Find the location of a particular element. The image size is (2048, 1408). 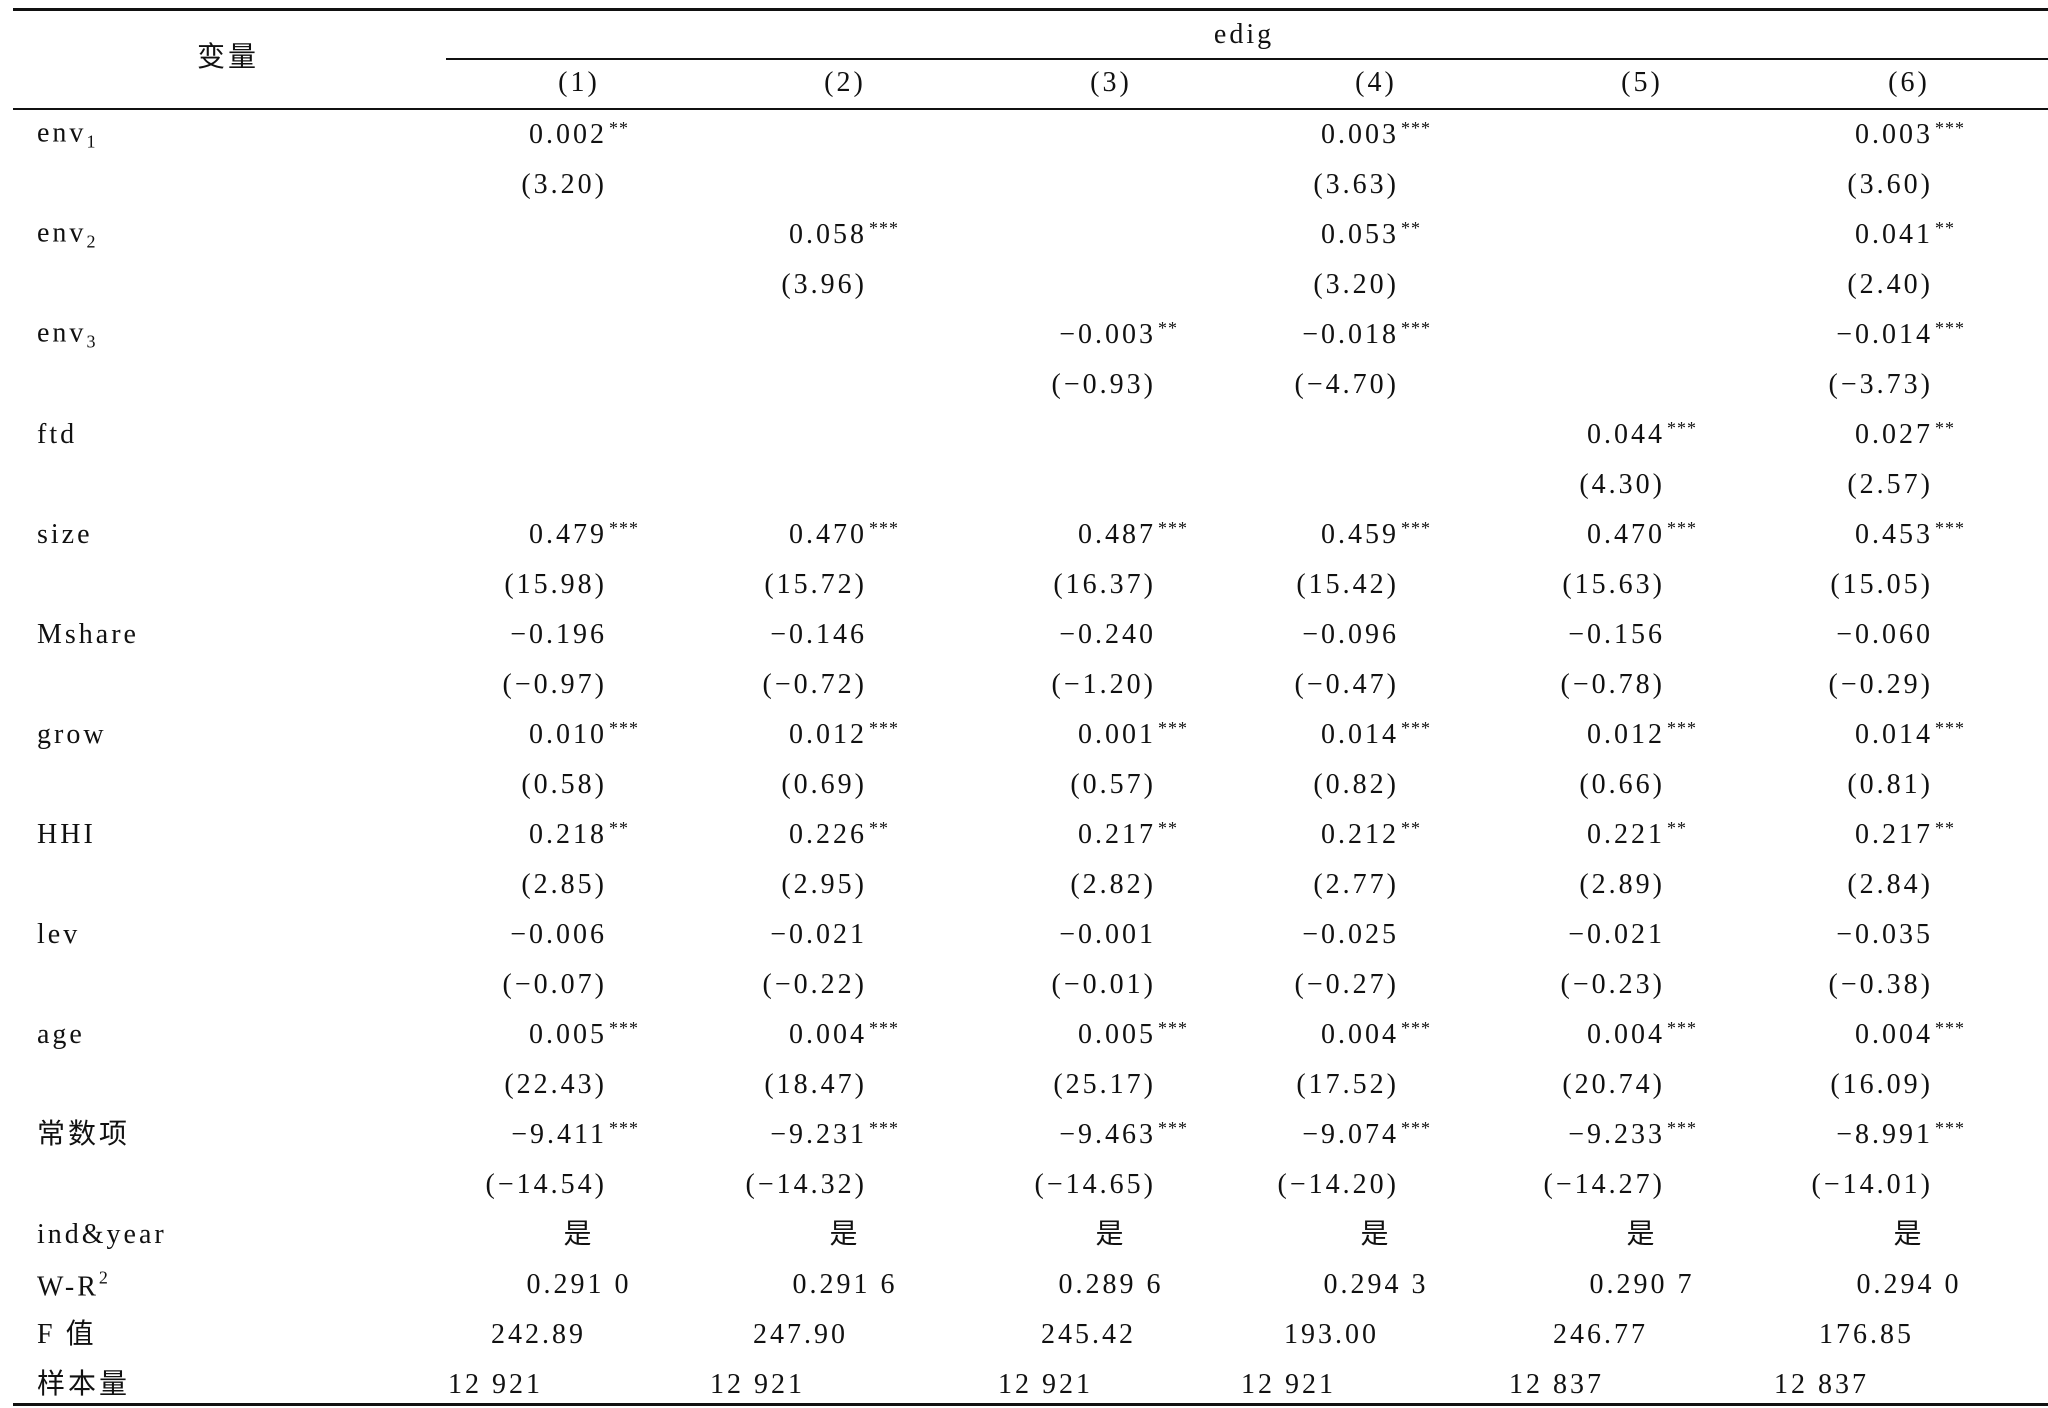

coefficient: 0.453 is located at coordinates (1894, 534).